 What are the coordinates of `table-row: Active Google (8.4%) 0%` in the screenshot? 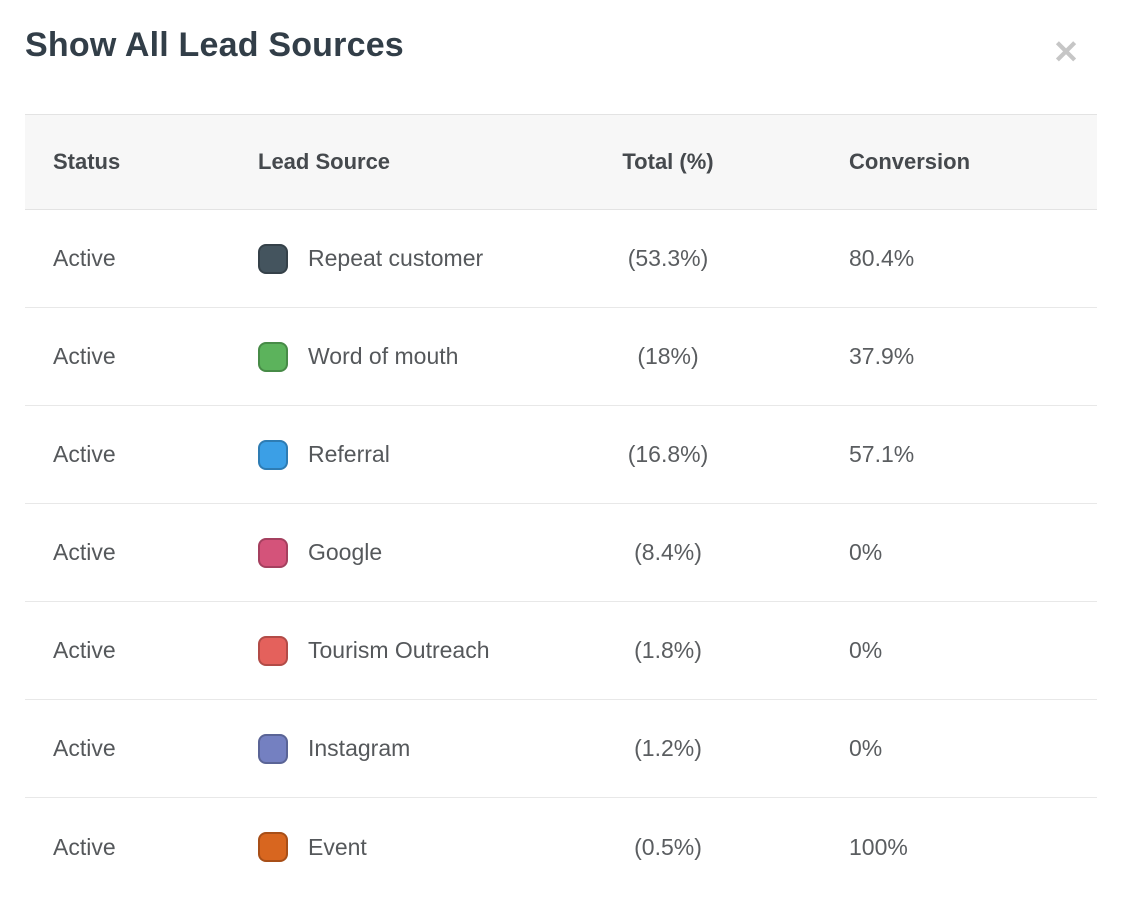 It's located at (561, 553).